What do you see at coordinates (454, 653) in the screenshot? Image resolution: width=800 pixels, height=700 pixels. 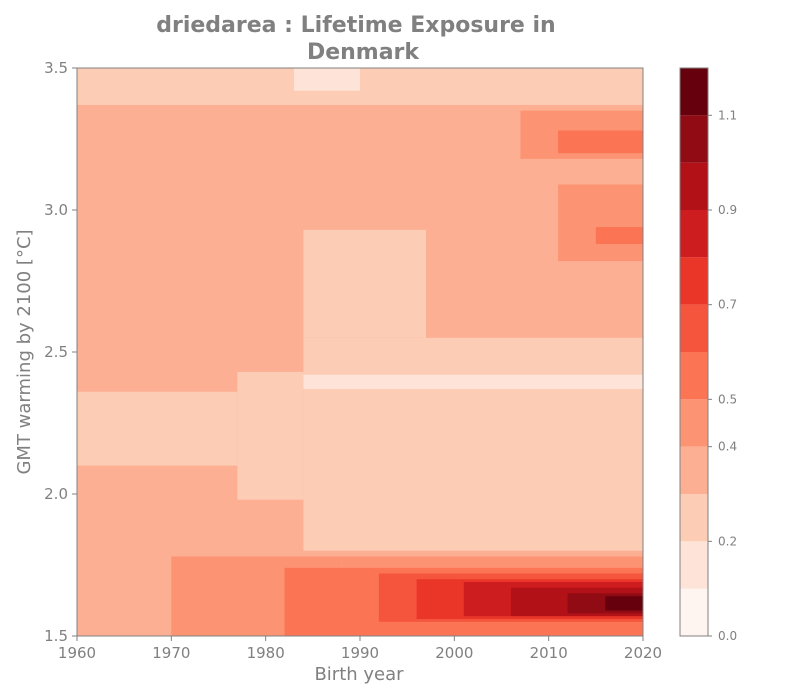 I see `x-tick-label: 2000` at bounding box center [454, 653].